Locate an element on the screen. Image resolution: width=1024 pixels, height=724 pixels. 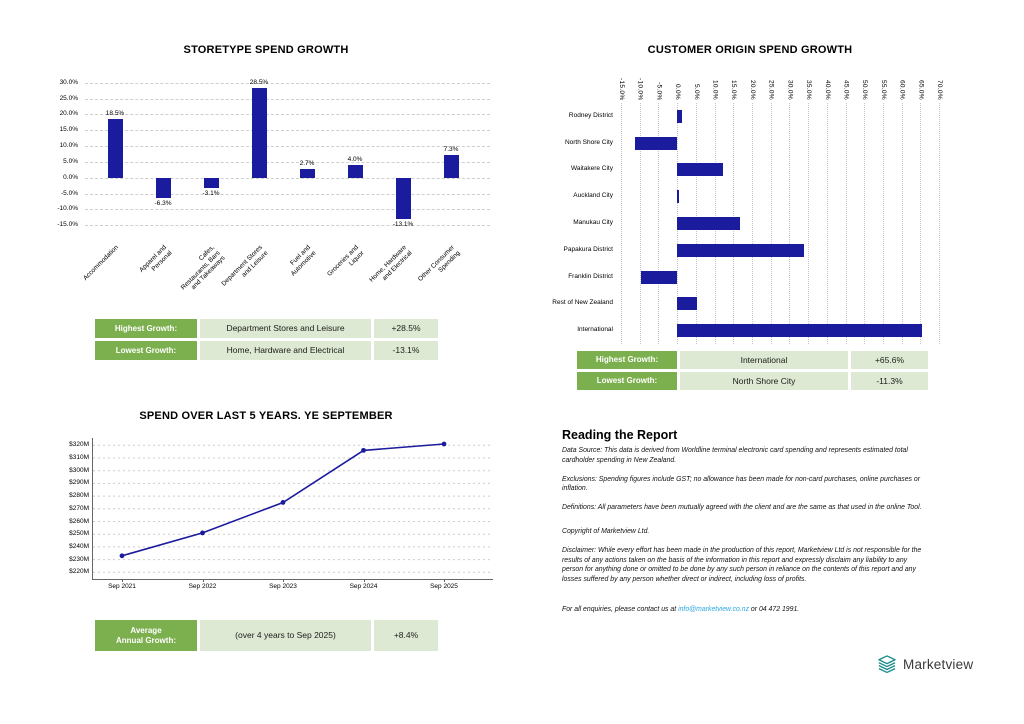
bar-value-label: -3.1% is located at coordinates (211, 193).